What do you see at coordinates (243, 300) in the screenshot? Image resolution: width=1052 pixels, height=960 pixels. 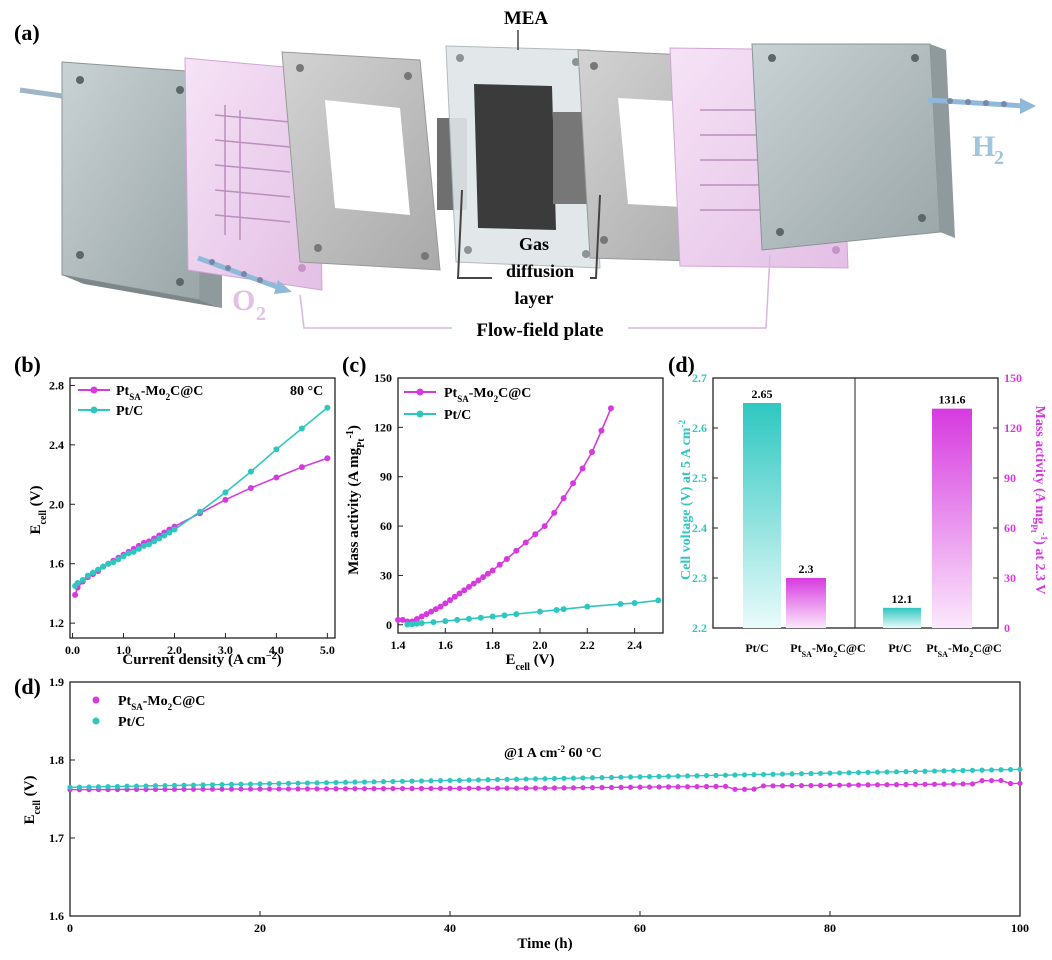 I see `o2-label-main: O` at bounding box center [243, 300].